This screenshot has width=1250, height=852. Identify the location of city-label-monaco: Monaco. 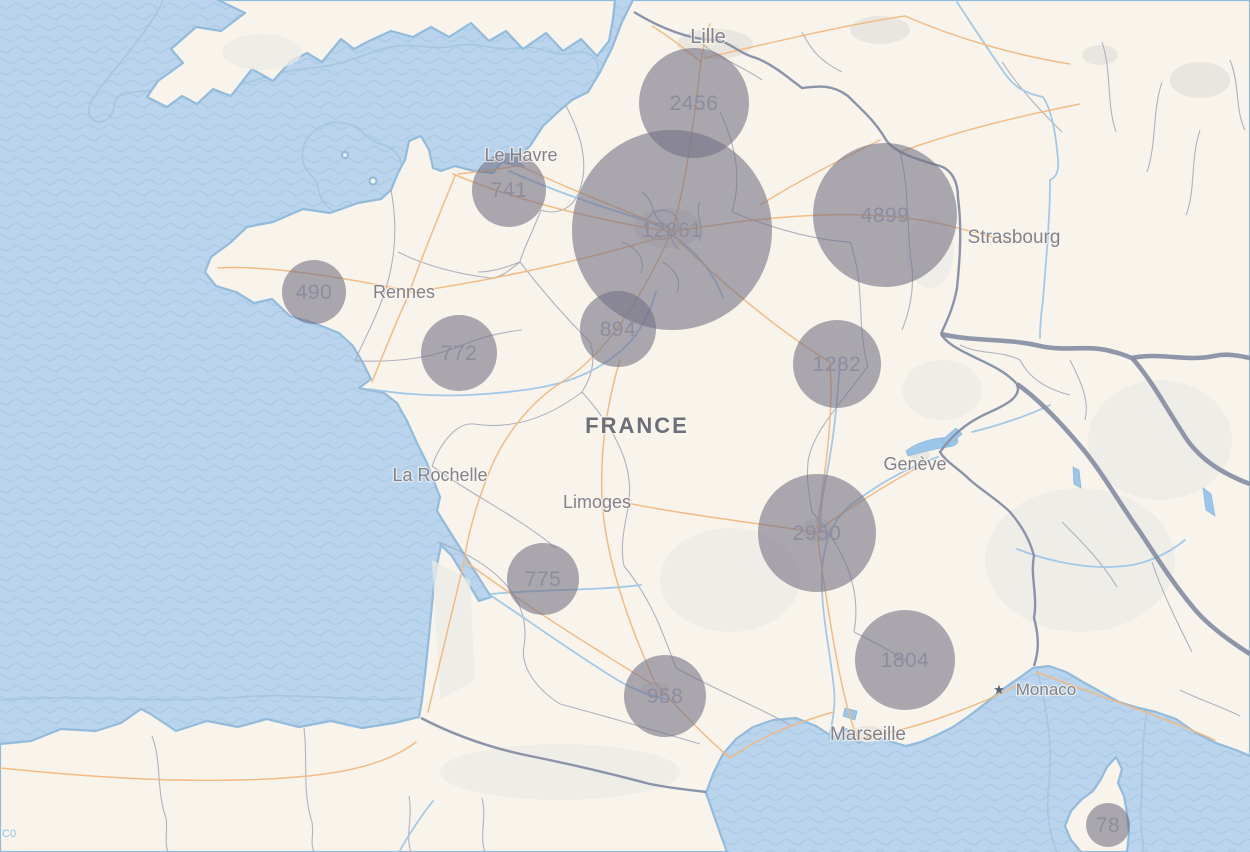
(1046, 689).